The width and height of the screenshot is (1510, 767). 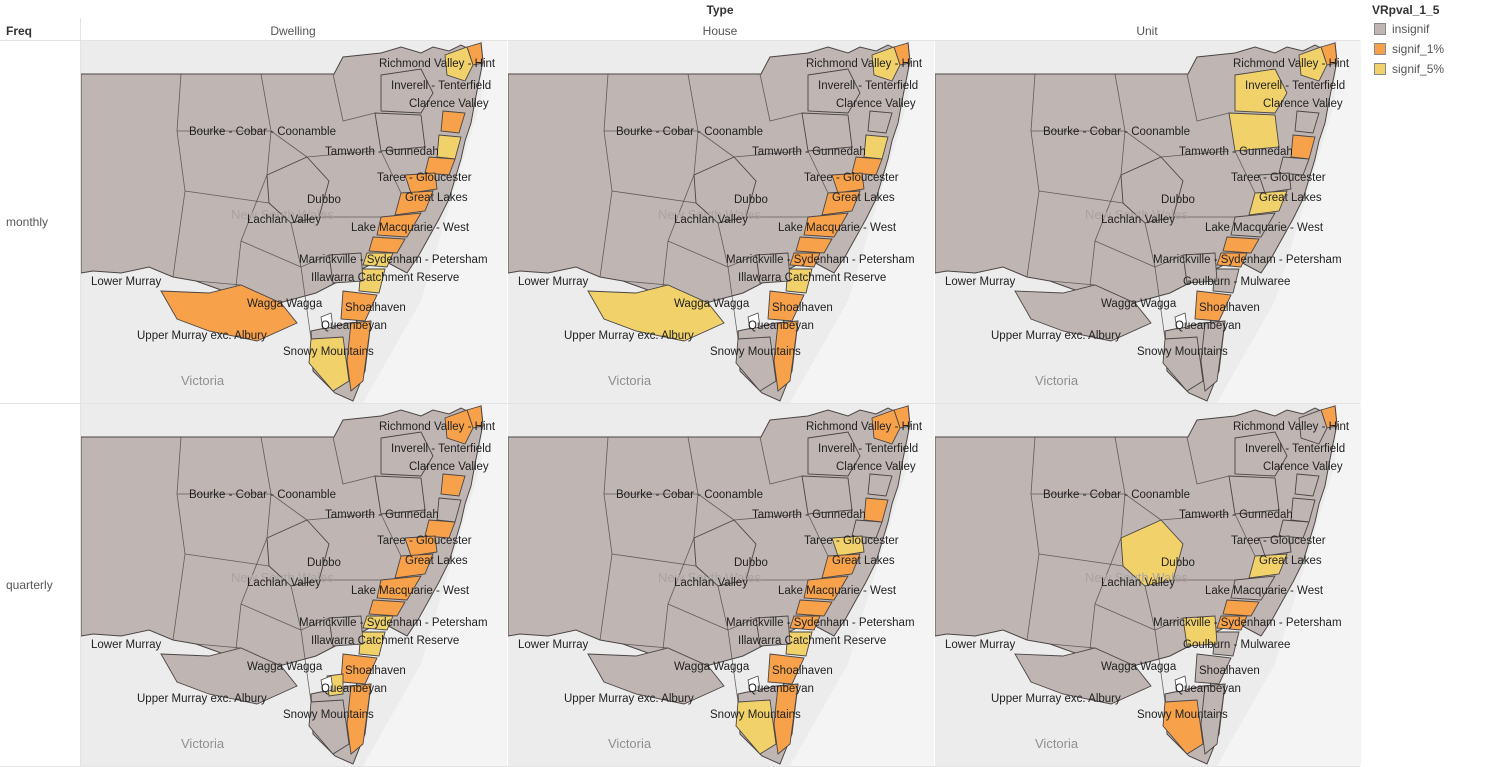 I want to click on column-header-dwelling: Dwelling, so click(x=293, y=31).